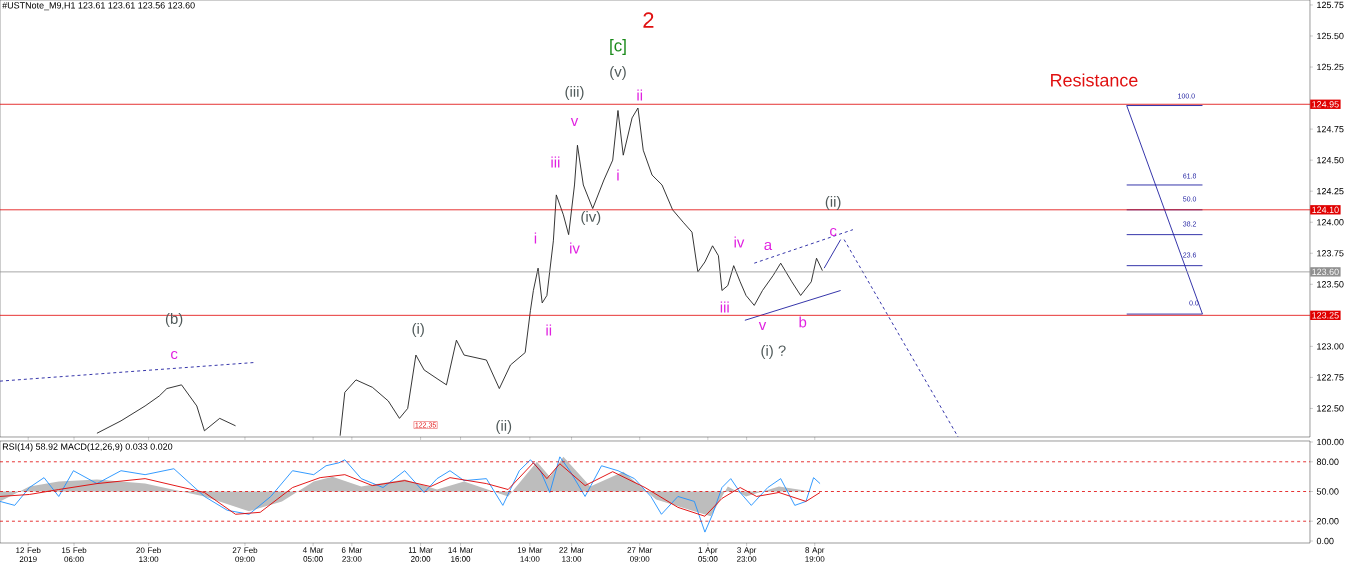 This screenshot has height=576, width=1361. What do you see at coordinates (1330, 442) in the screenshot?
I see `y-tick-label: 100.00` at bounding box center [1330, 442].